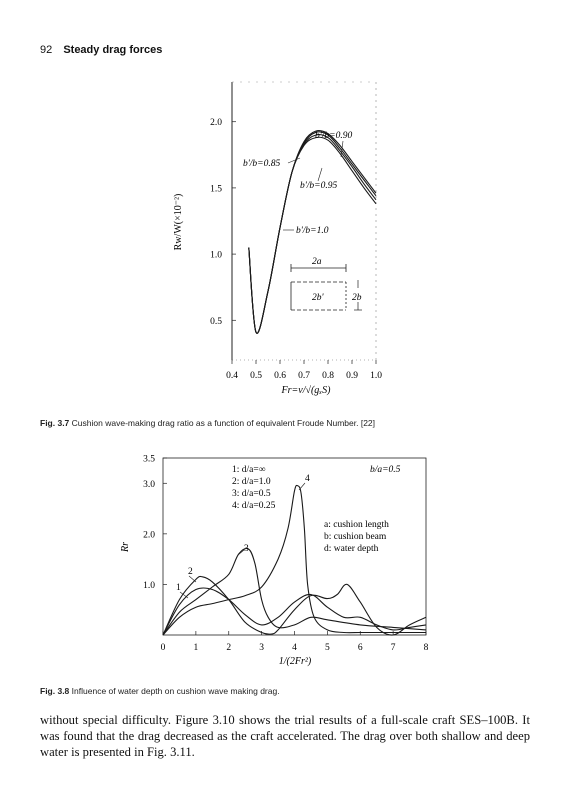  Describe the element at coordinates (376, 376) in the screenshot. I see `x-tick-label: 1.0` at that location.